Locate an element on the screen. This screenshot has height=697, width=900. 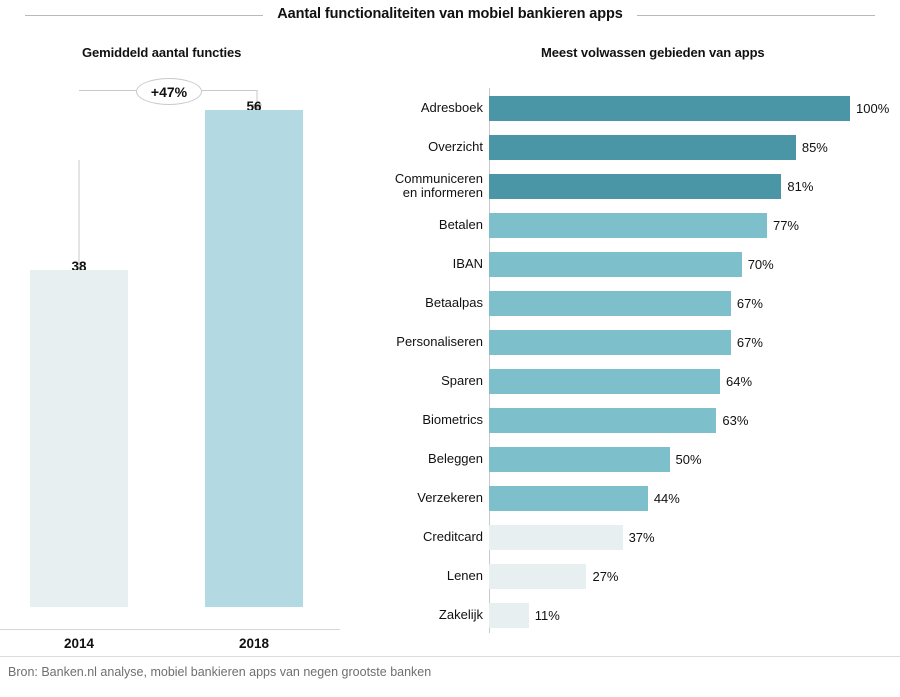
maturity-bar-row: Biometrics 63% is located at coordinates (640, 420).